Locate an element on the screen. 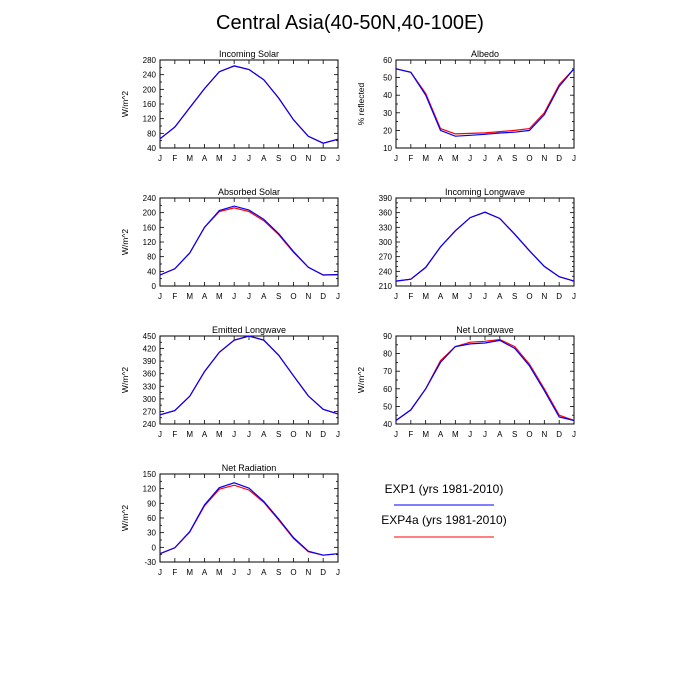 The image size is (700, 700). y-tick-label: 0 is located at coordinates (154, 286).